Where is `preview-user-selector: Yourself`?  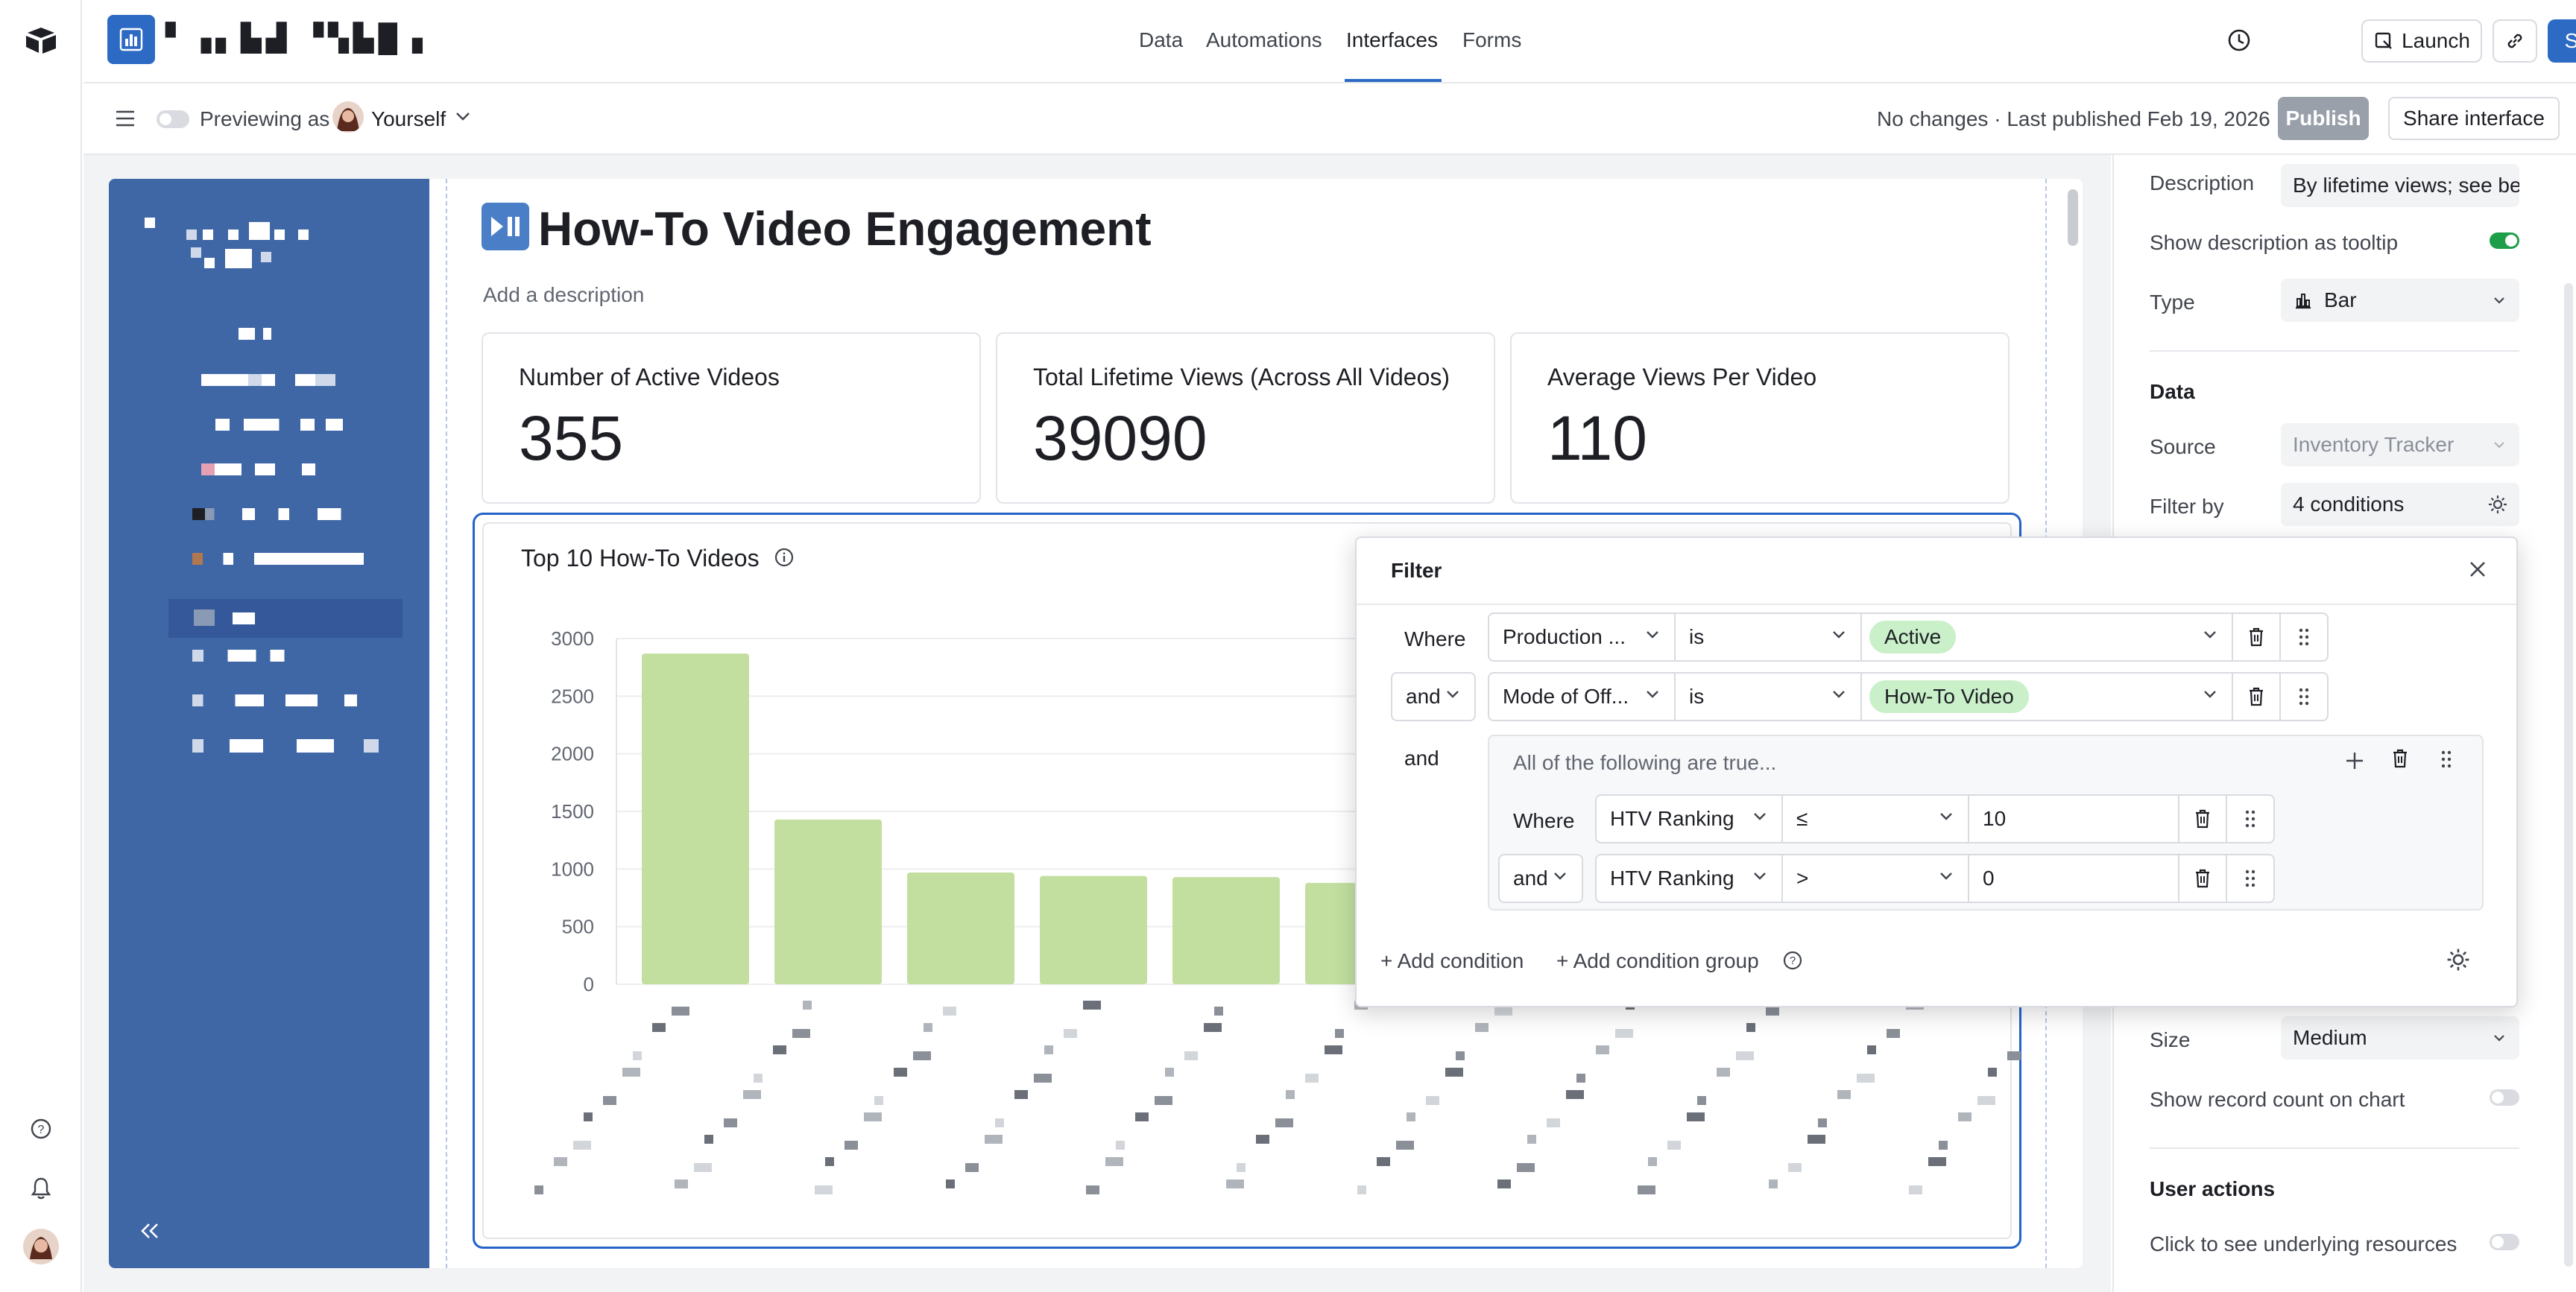
preview-user-selector: Yourself is located at coordinates (408, 118).